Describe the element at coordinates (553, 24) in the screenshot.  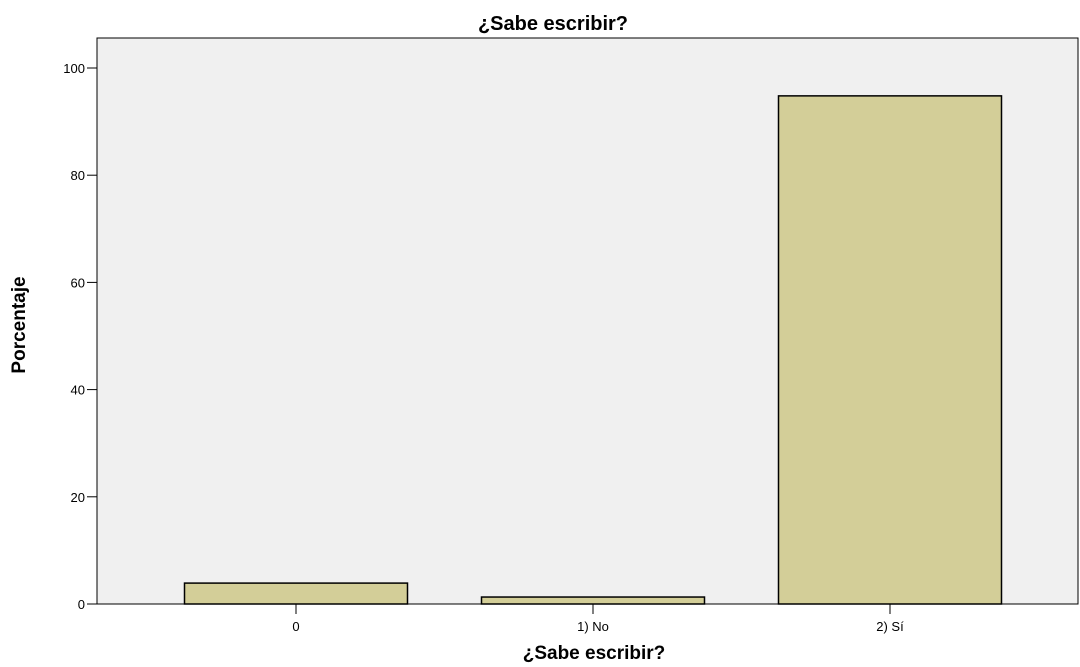
I see `chart-title: ¿Sabe escribir?` at that location.